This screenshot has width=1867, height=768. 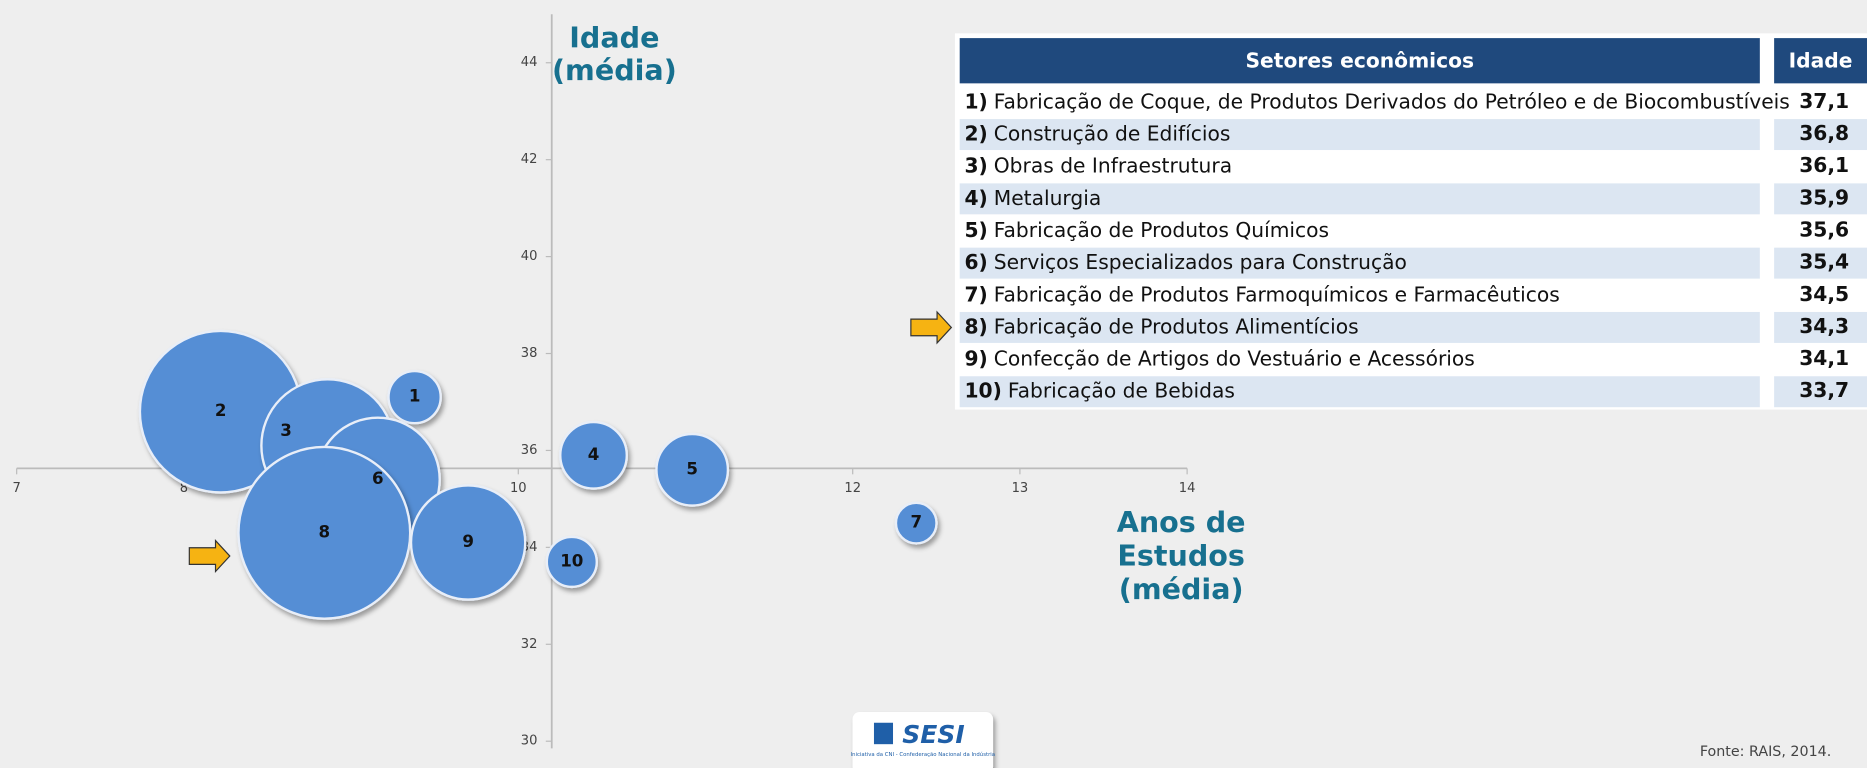 I want to click on row-text: 2) Construção de Edifícios, so click(x=1097, y=133).